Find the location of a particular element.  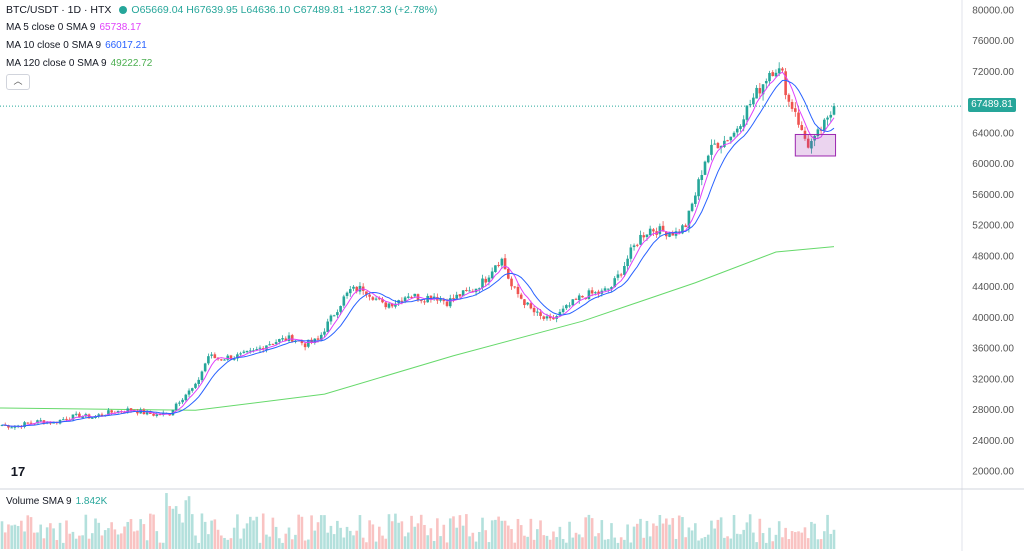

y-tick-label: 20000.00 is located at coordinates (993, 472).